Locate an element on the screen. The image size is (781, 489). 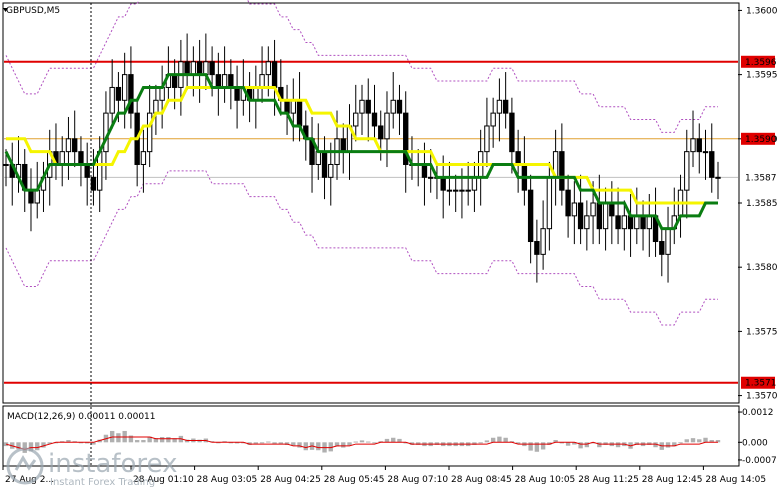
symbol-label: GBPUSD,M5 is located at coordinates (33, 11).